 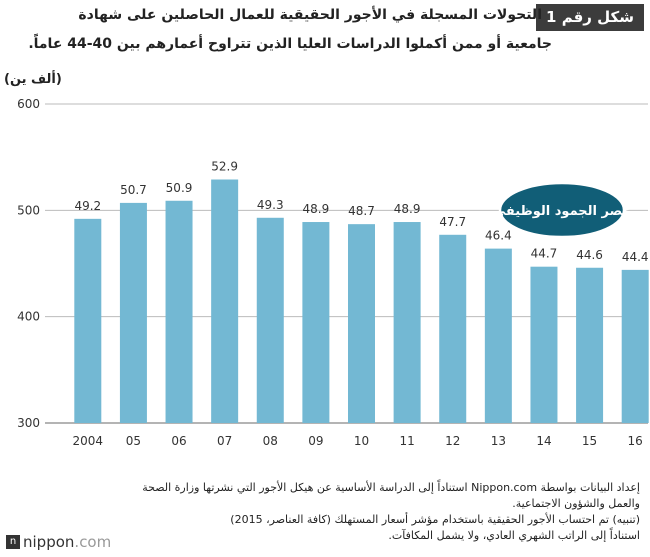 I want to click on data-label: 48.7, so click(x=361, y=211).